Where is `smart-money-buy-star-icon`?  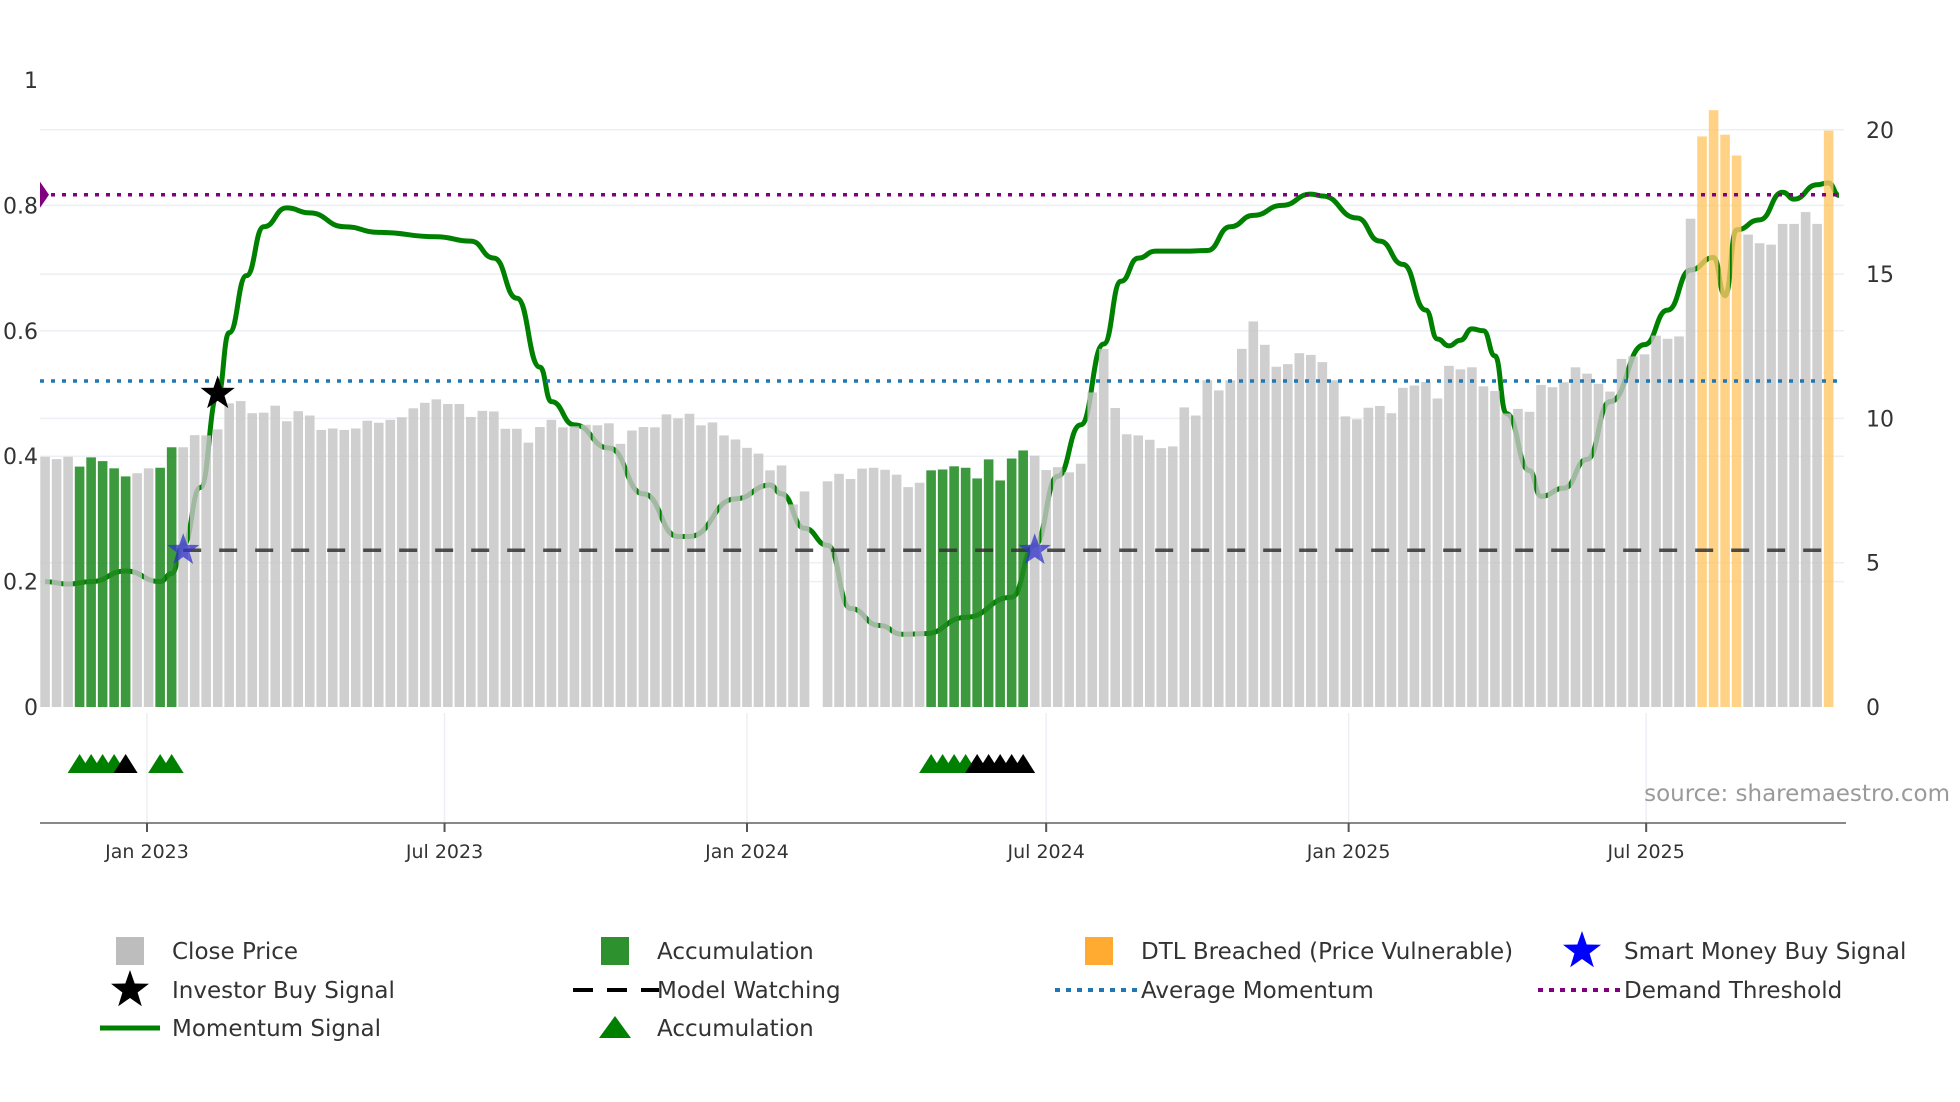
smart-money-buy-star-icon is located at coordinates (183, 548).